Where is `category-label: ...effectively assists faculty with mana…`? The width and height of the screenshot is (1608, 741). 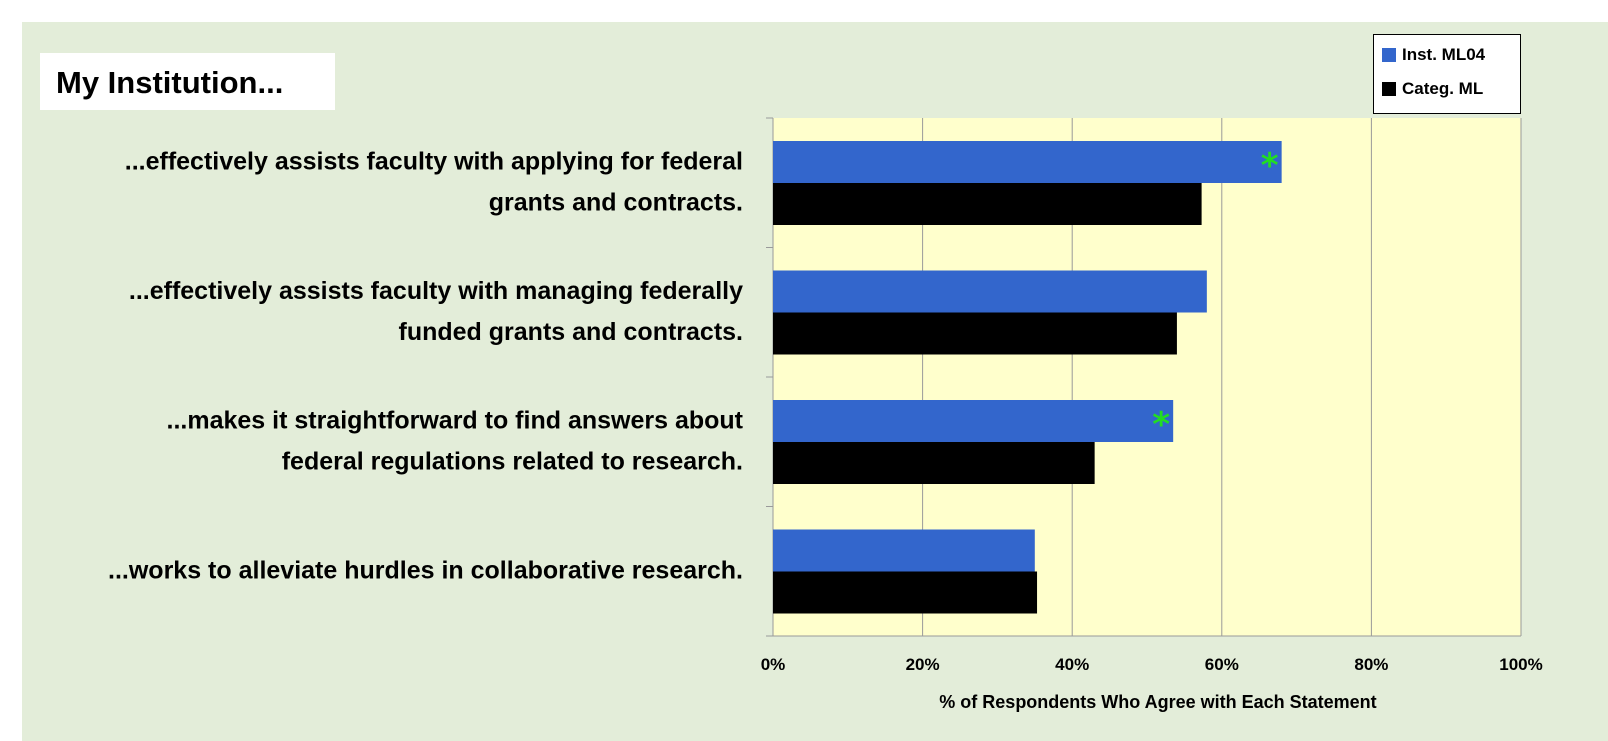 category-label: ...effectively assists faculty with mana… is located at coordinates (436, 291).